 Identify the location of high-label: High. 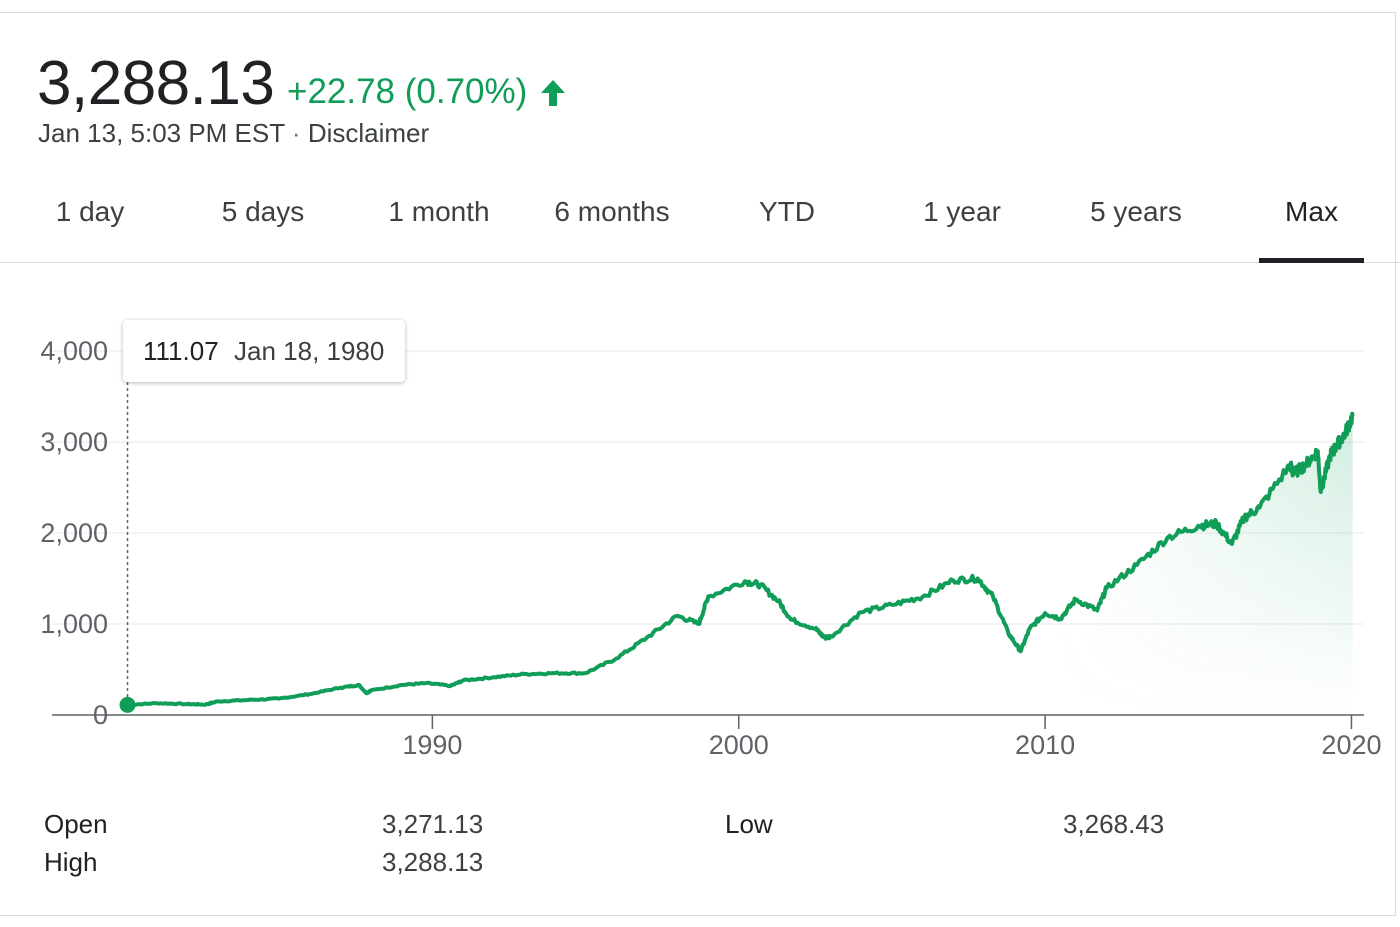
(71, 862).